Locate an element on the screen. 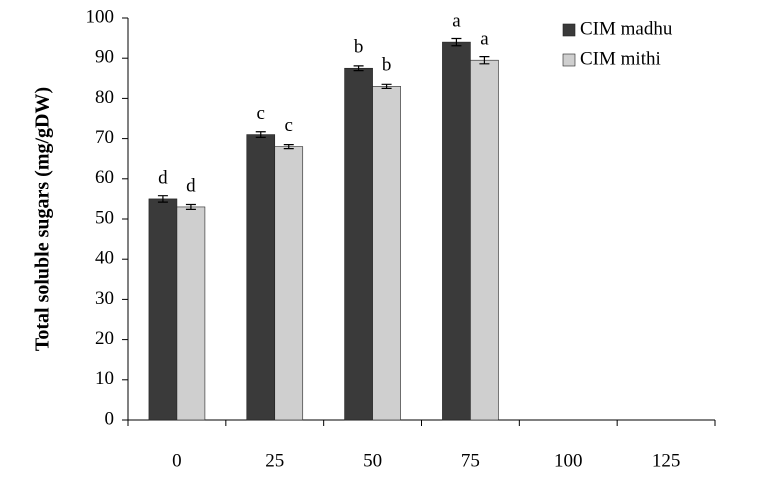  y-tick-label: 60 is located at coordinates (104, 177).